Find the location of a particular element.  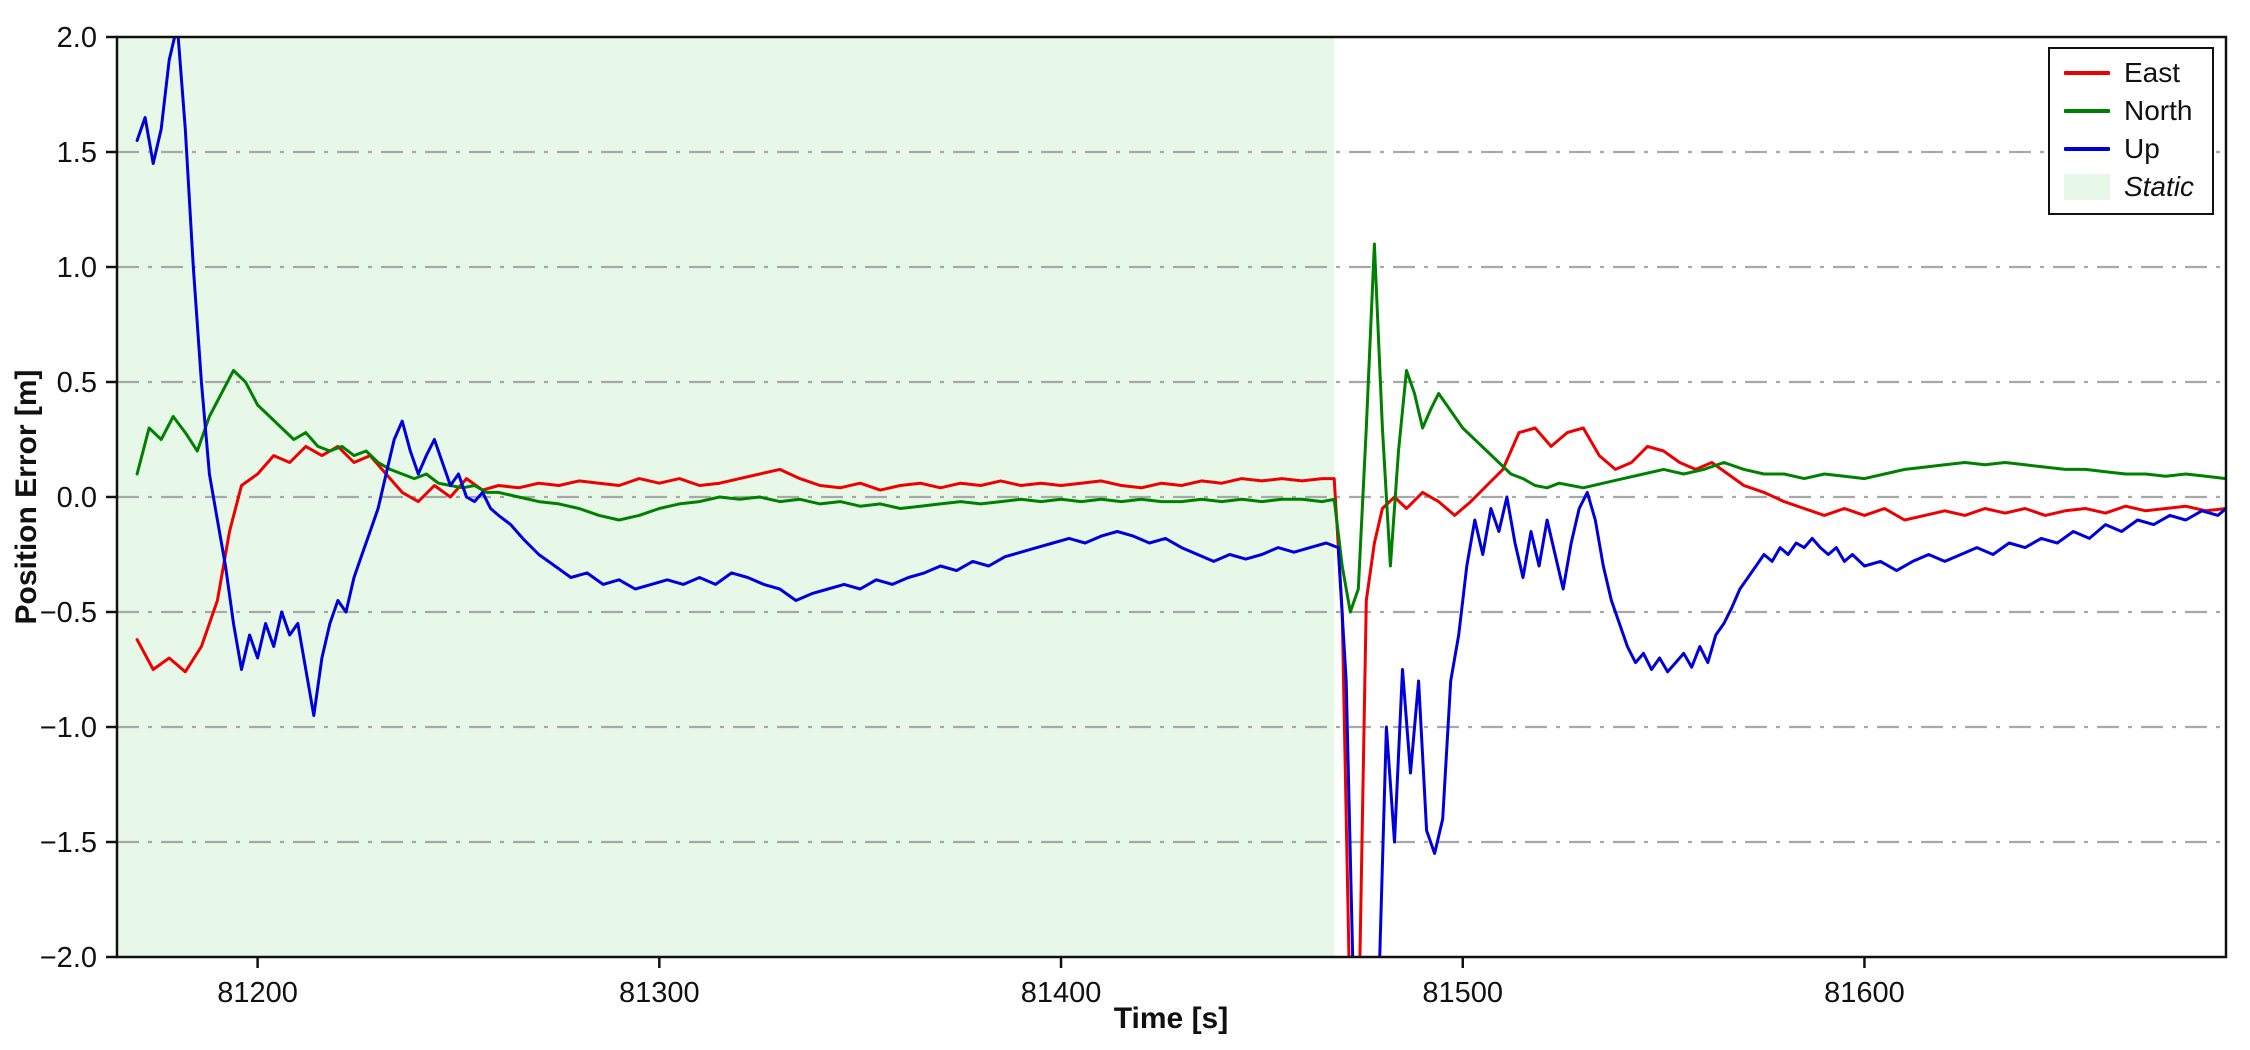

y-tick-label: 1.5 is located at coordinates (77, 153).